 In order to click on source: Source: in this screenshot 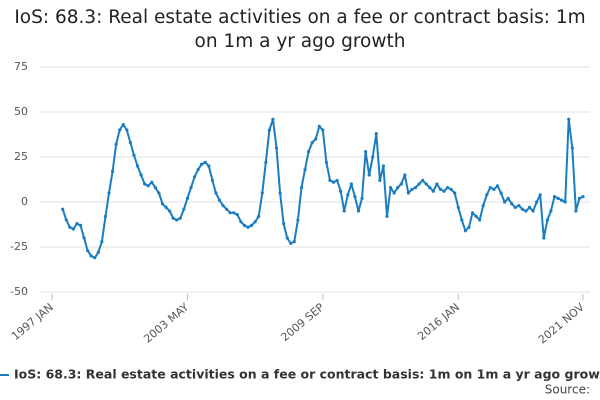, I will do `click(567, 390)`.